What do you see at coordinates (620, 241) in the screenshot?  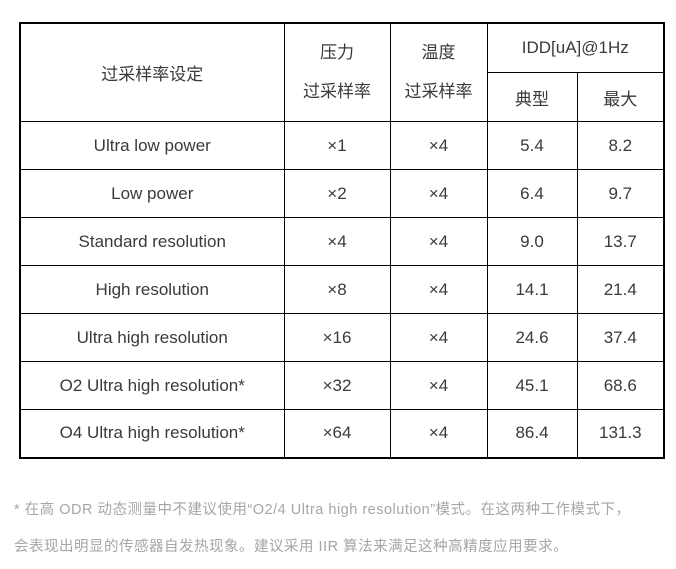 I see `cell-idd-max: 13.7` at bounding box center [620, 241].